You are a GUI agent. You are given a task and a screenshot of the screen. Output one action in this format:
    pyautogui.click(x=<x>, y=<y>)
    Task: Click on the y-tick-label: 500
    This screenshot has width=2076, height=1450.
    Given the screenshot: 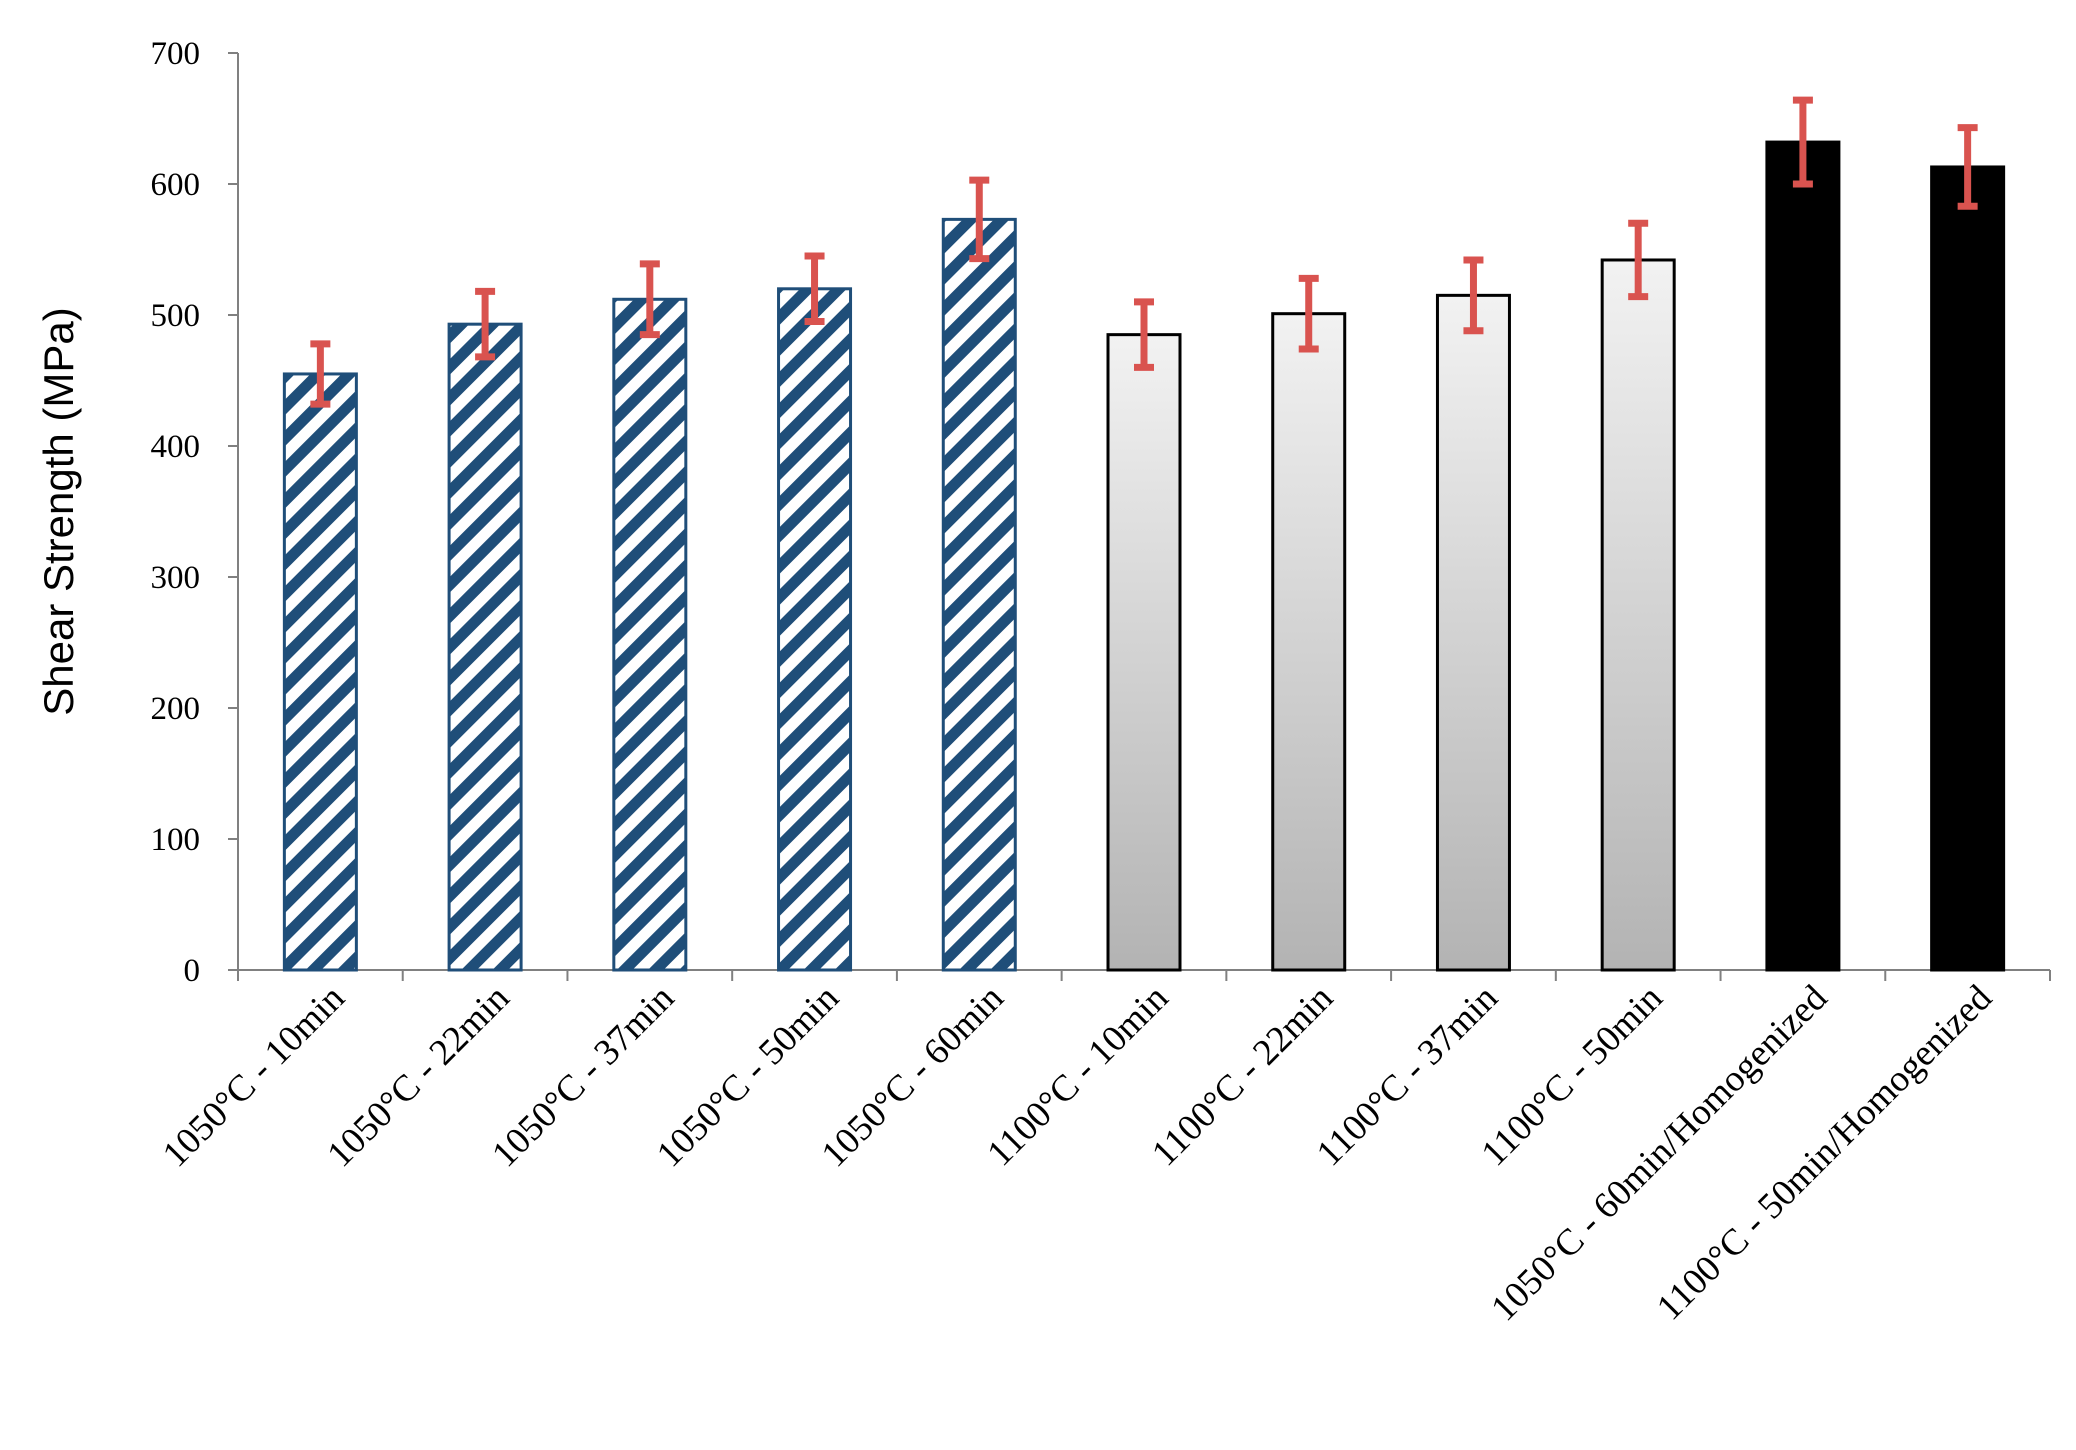 What is the action you would take?
    pyautogui.click(x=176, y=316)
    